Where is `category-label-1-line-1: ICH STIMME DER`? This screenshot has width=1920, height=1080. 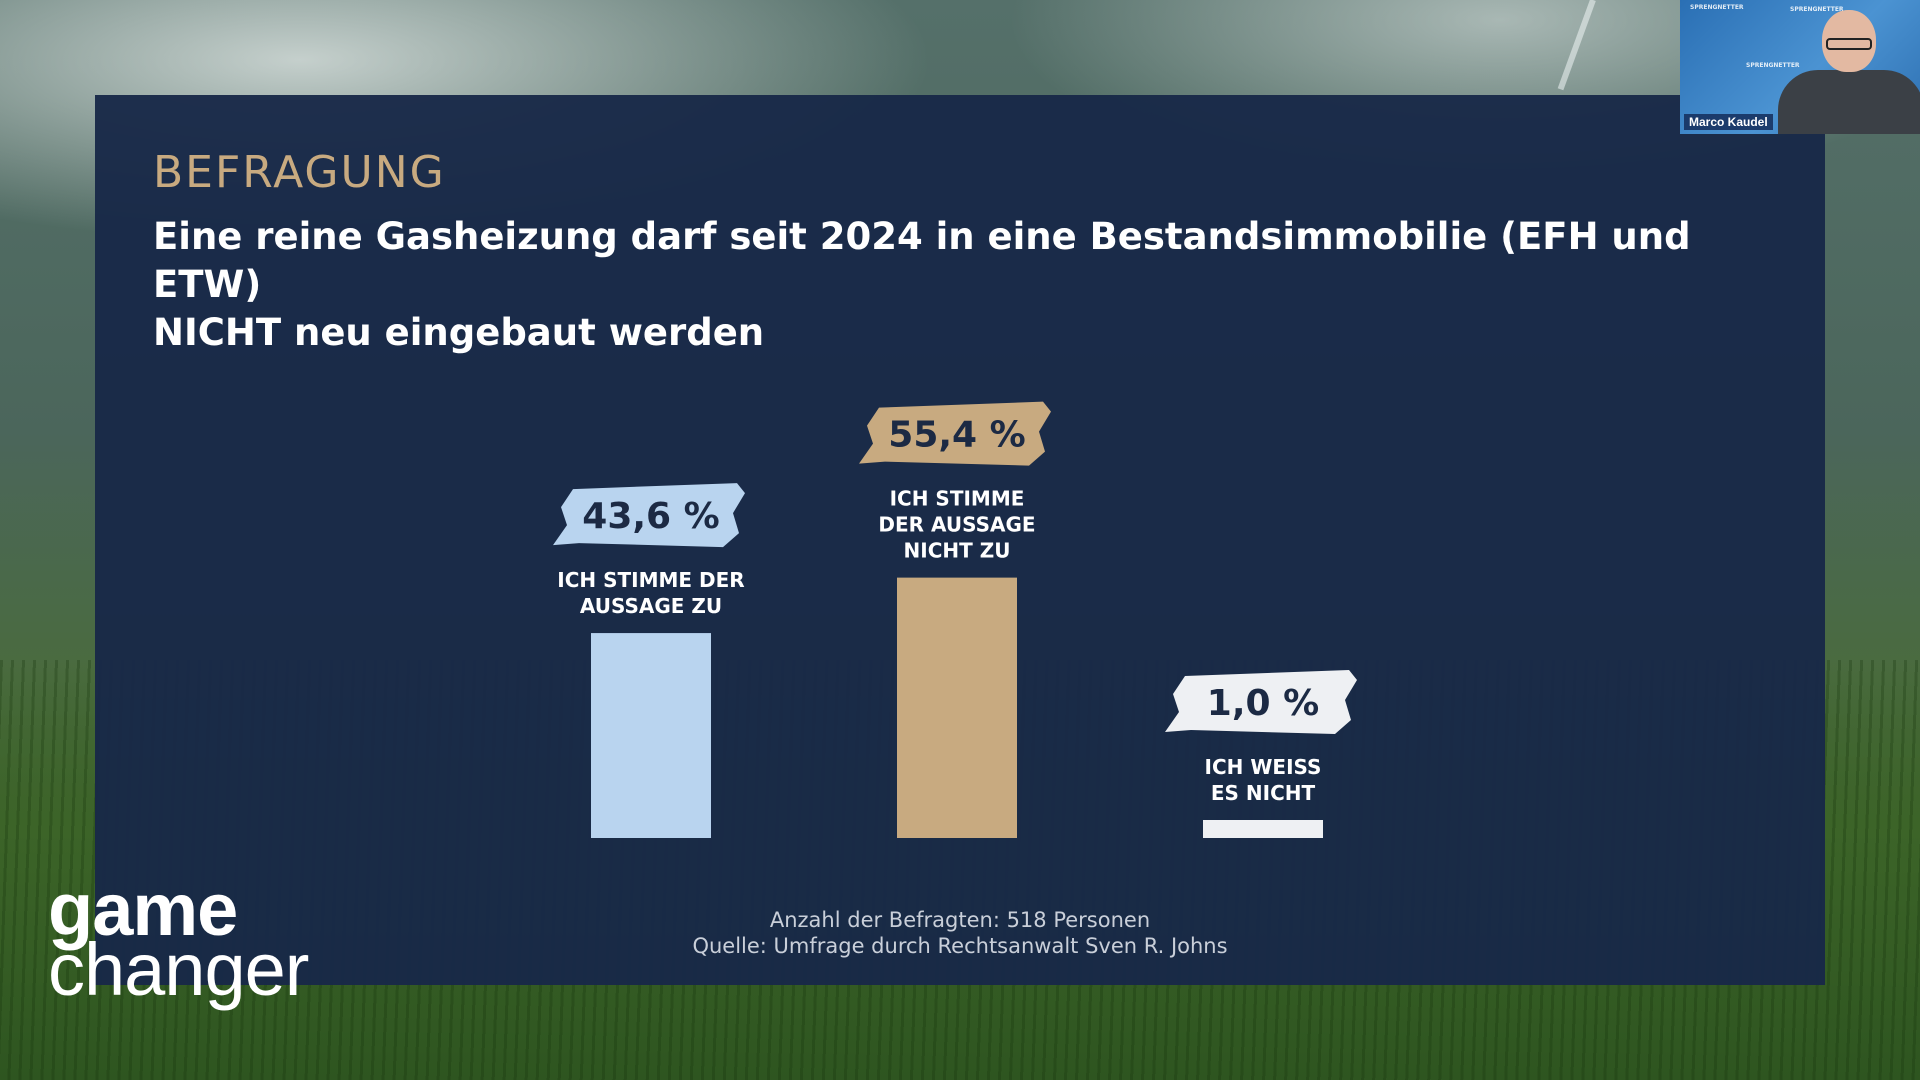 category-label-1-line-1: ICH STIMME DER is located at coordinates (650, 580).